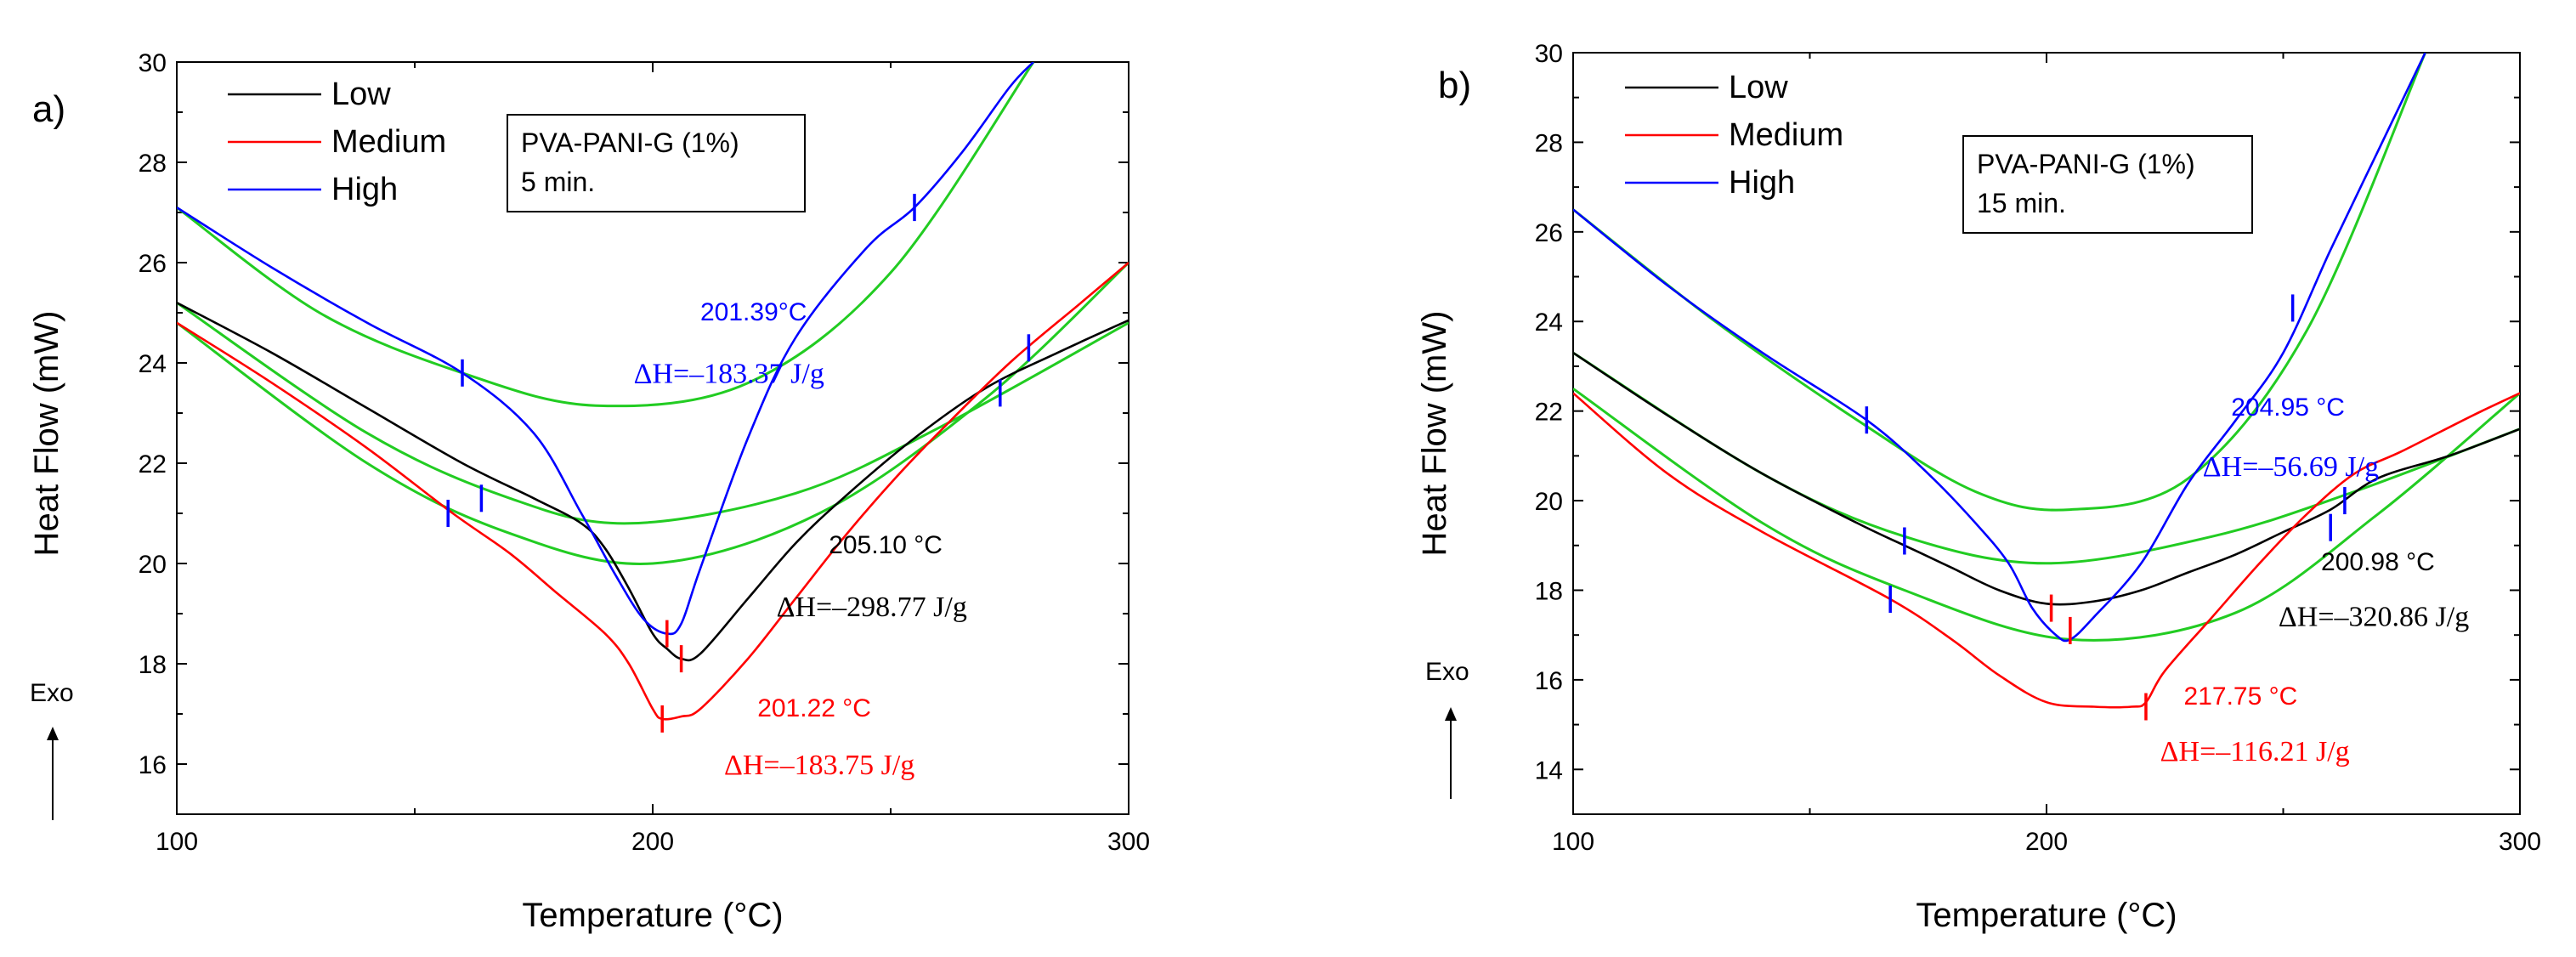 Image resolution: width=2576 pixels, height=957 pixels. Describe the element at coordinates (814, 708) in the screenshot. I see `annotation-label: 201.22 °C` at that location.